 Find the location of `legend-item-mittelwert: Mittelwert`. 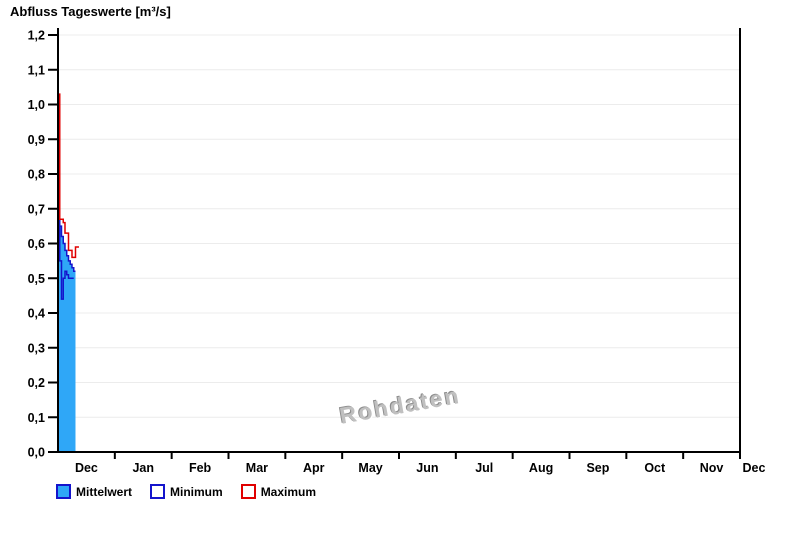

legend-item-mittelwert: Mittelwert is located at coordinates (94, 491).